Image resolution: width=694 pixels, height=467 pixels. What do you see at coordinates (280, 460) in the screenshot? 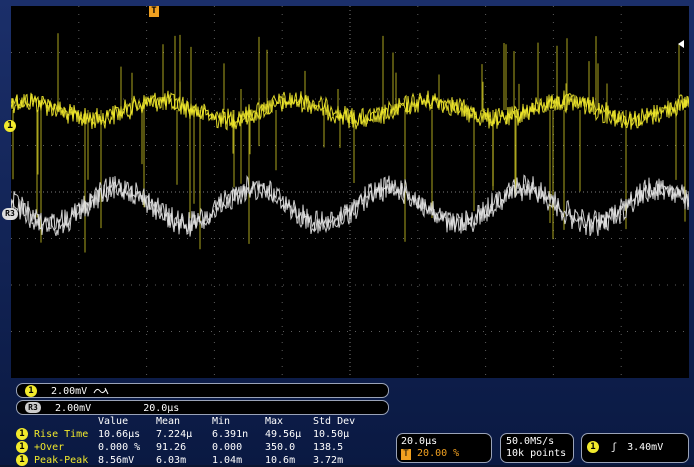
I see `measurement-max: 10.6m` at bounding box center [280, 460].